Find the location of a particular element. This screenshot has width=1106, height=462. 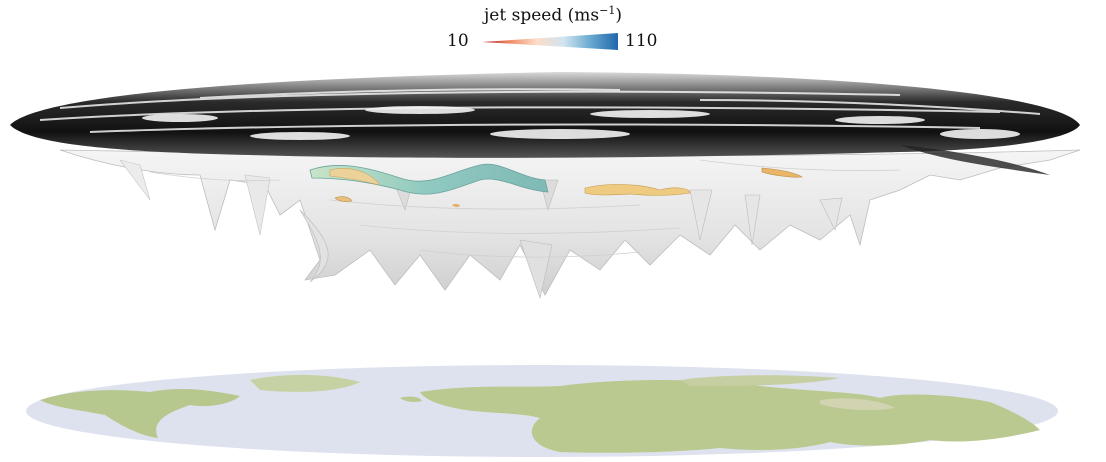

colorbar-title: jet speed (ms−1) is located at coordinates (553, 15).